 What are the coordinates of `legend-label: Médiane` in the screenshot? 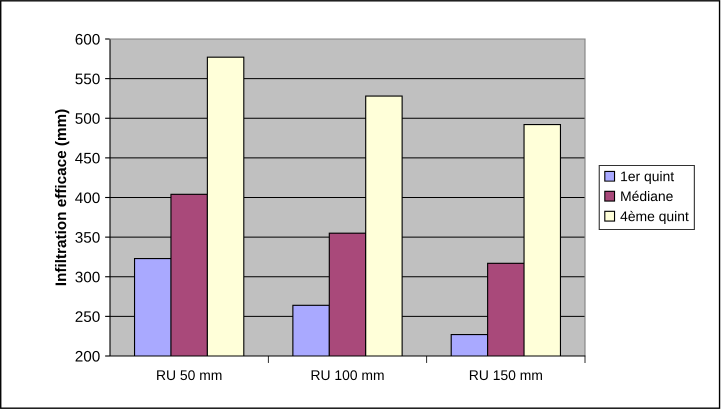 It's located at (647, 196).